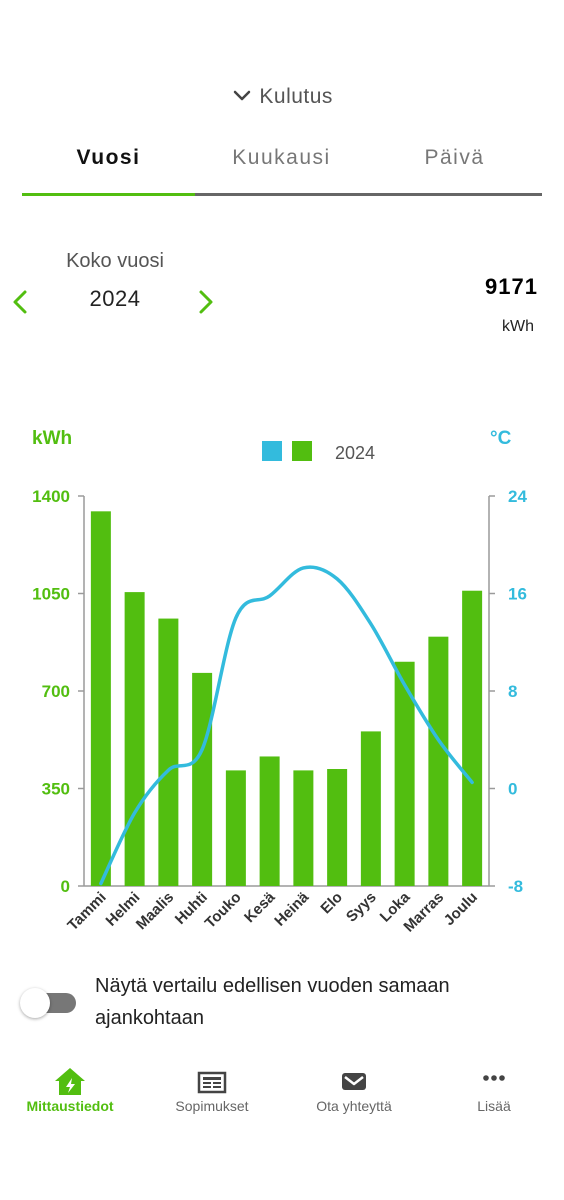 This screenshot has height=1200, width=564. I want to click on total-consumption: 9171, so click(511, 286).